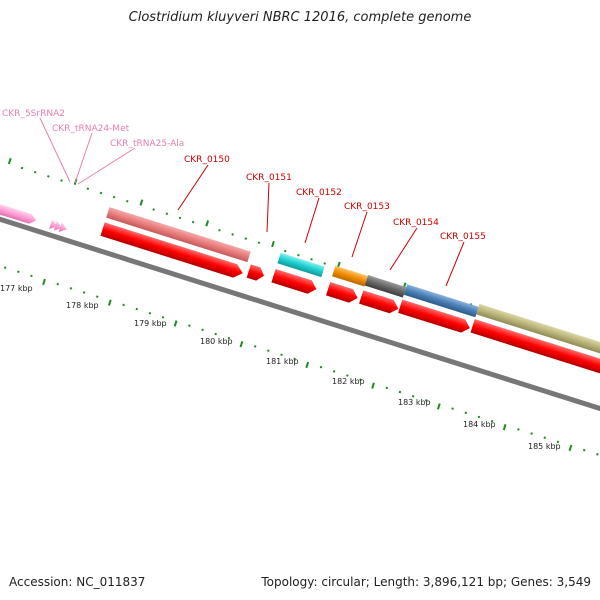  Describe the element at coordinates (414, 402) in the screenshot. I see `scale-label-183: 183 kbp` at that location.